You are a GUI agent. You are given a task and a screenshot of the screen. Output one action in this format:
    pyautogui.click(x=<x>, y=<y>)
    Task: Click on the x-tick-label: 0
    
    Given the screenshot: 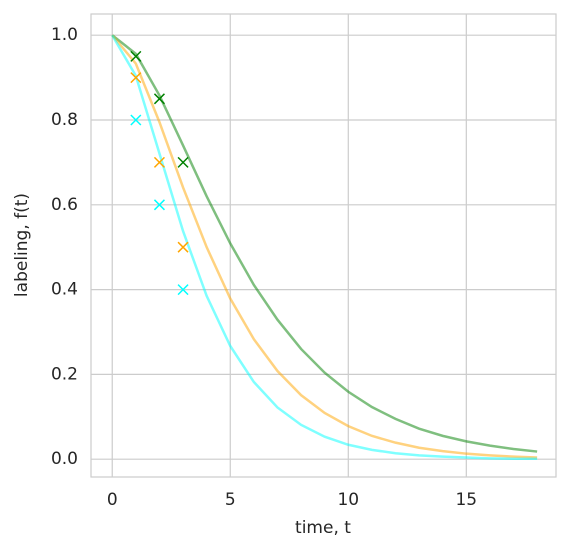 What is the action you would take?
    pyautogui.click(x=112, y=500)
    